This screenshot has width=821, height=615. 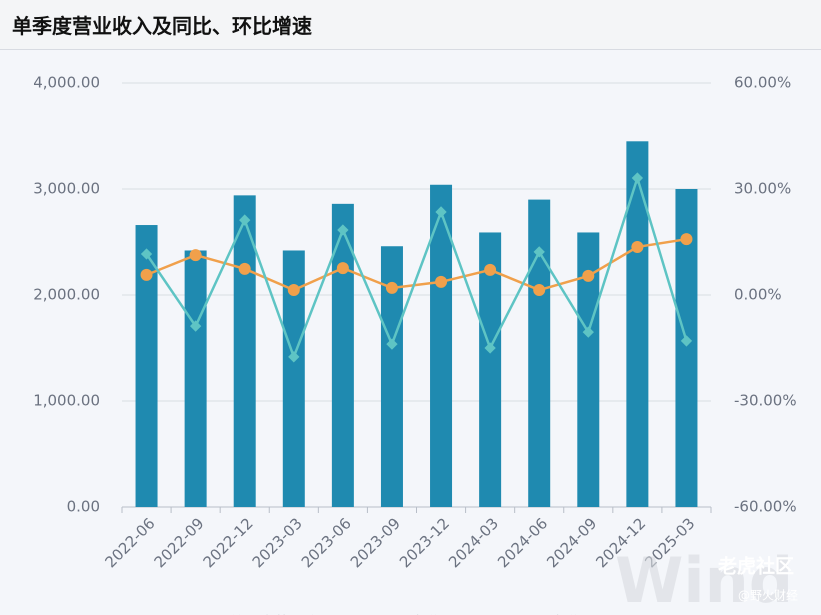 What do you see at coordinates (326, 542) in the screenshot?
I see `x-tick-label: 2023-06` at bounding box center [326, 542].